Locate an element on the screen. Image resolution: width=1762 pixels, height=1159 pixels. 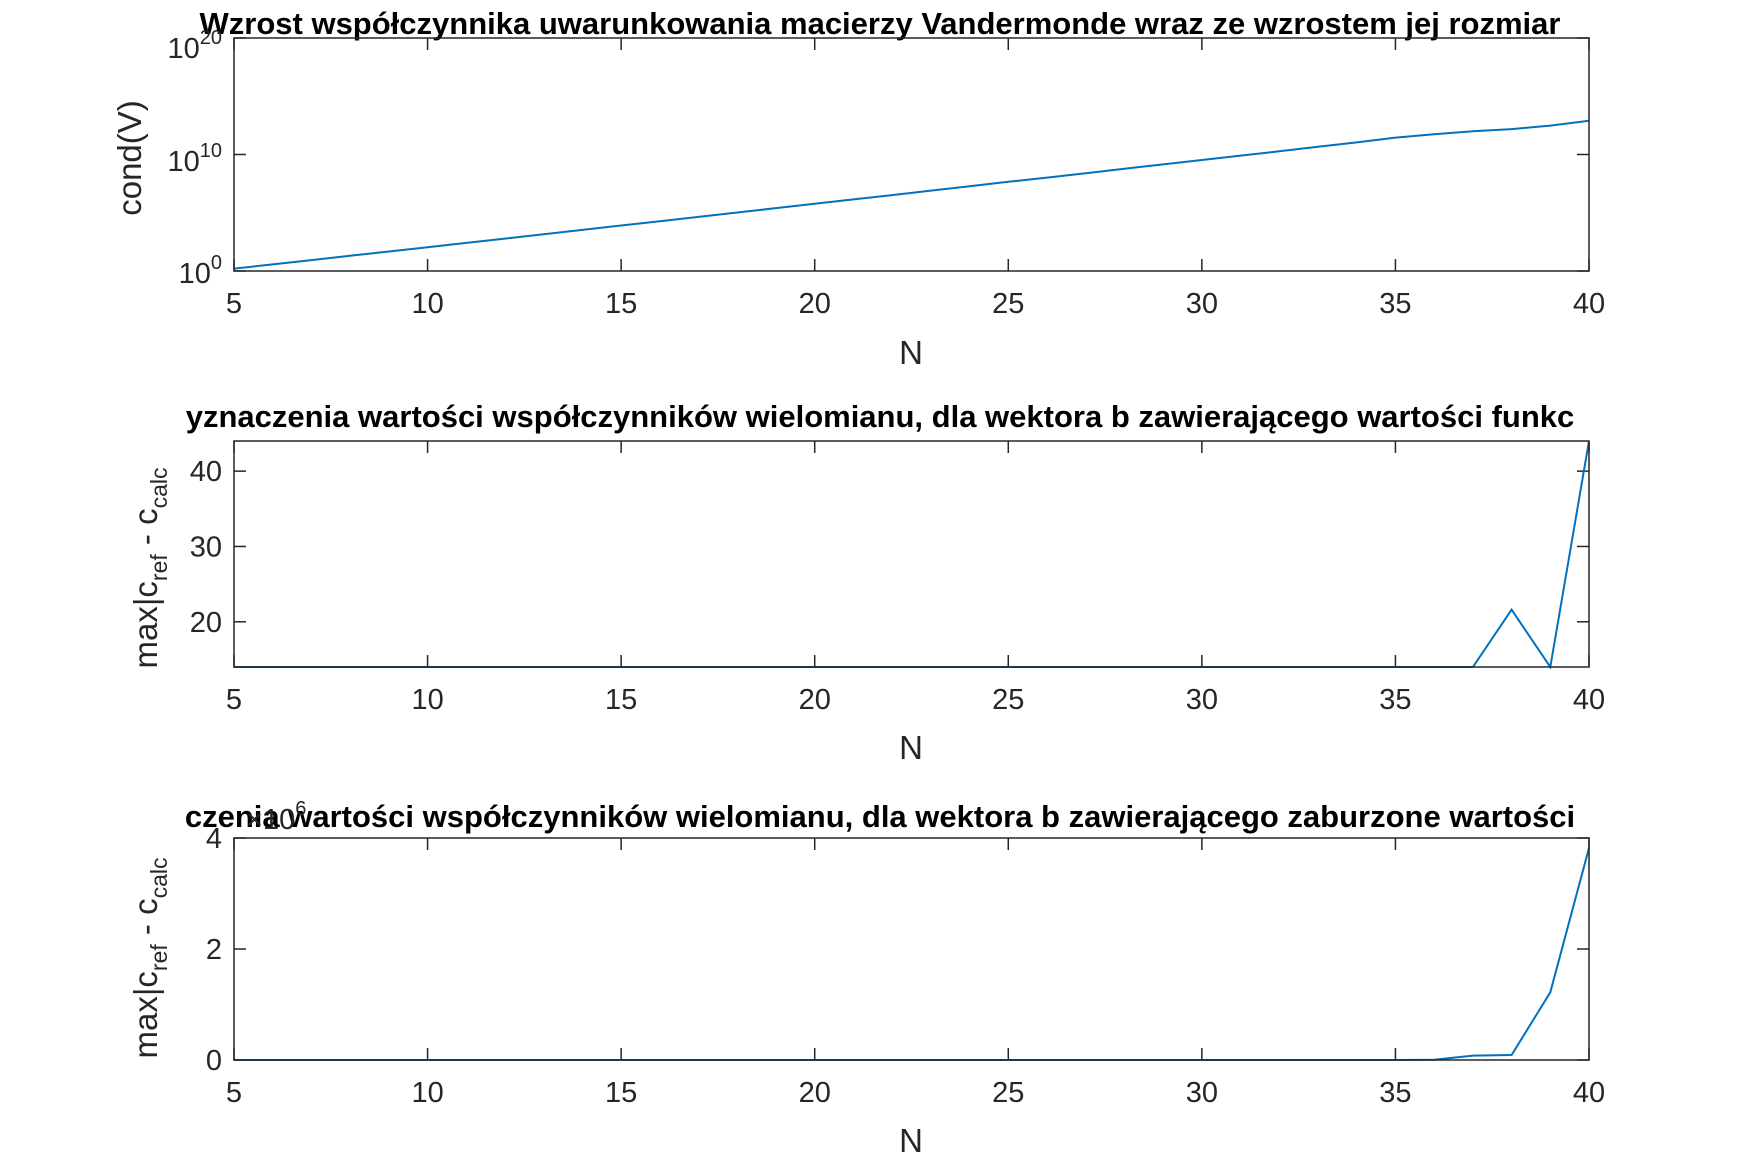
y-tick-label: 20 is located at coordinates (206, 623).